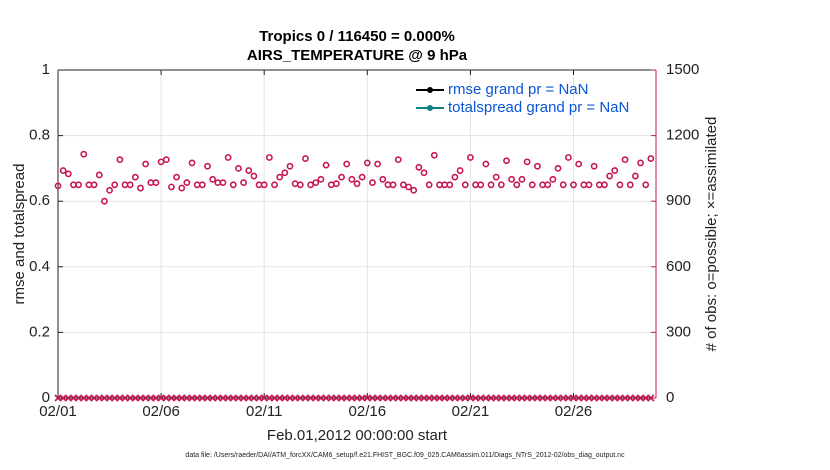 This screenshot has width=830, height=470. I want to click on y-tick-label: 0.6, so click(39, 200).